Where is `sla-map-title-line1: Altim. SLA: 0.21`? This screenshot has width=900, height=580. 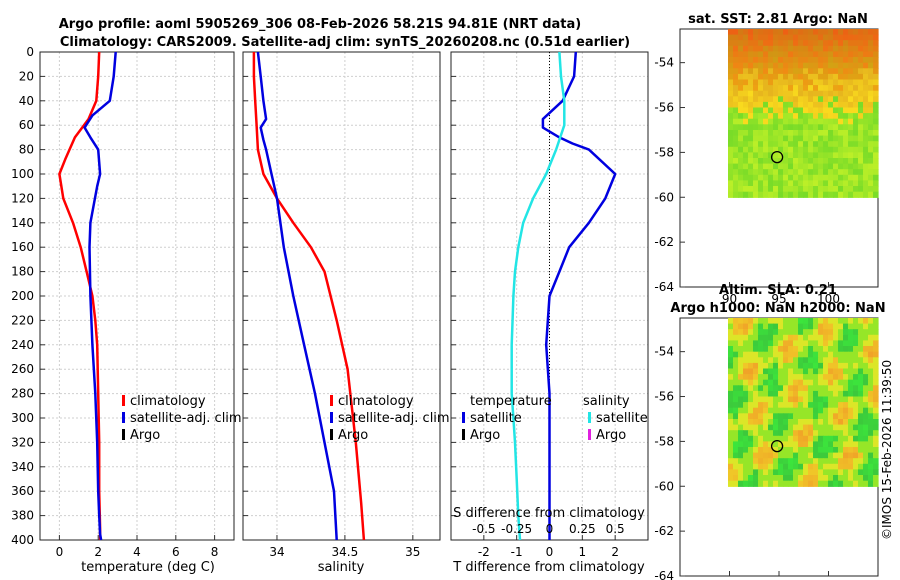 sla-map-title-line1: Altim. SLA: 0.21 is located at coordinates (778, 290).